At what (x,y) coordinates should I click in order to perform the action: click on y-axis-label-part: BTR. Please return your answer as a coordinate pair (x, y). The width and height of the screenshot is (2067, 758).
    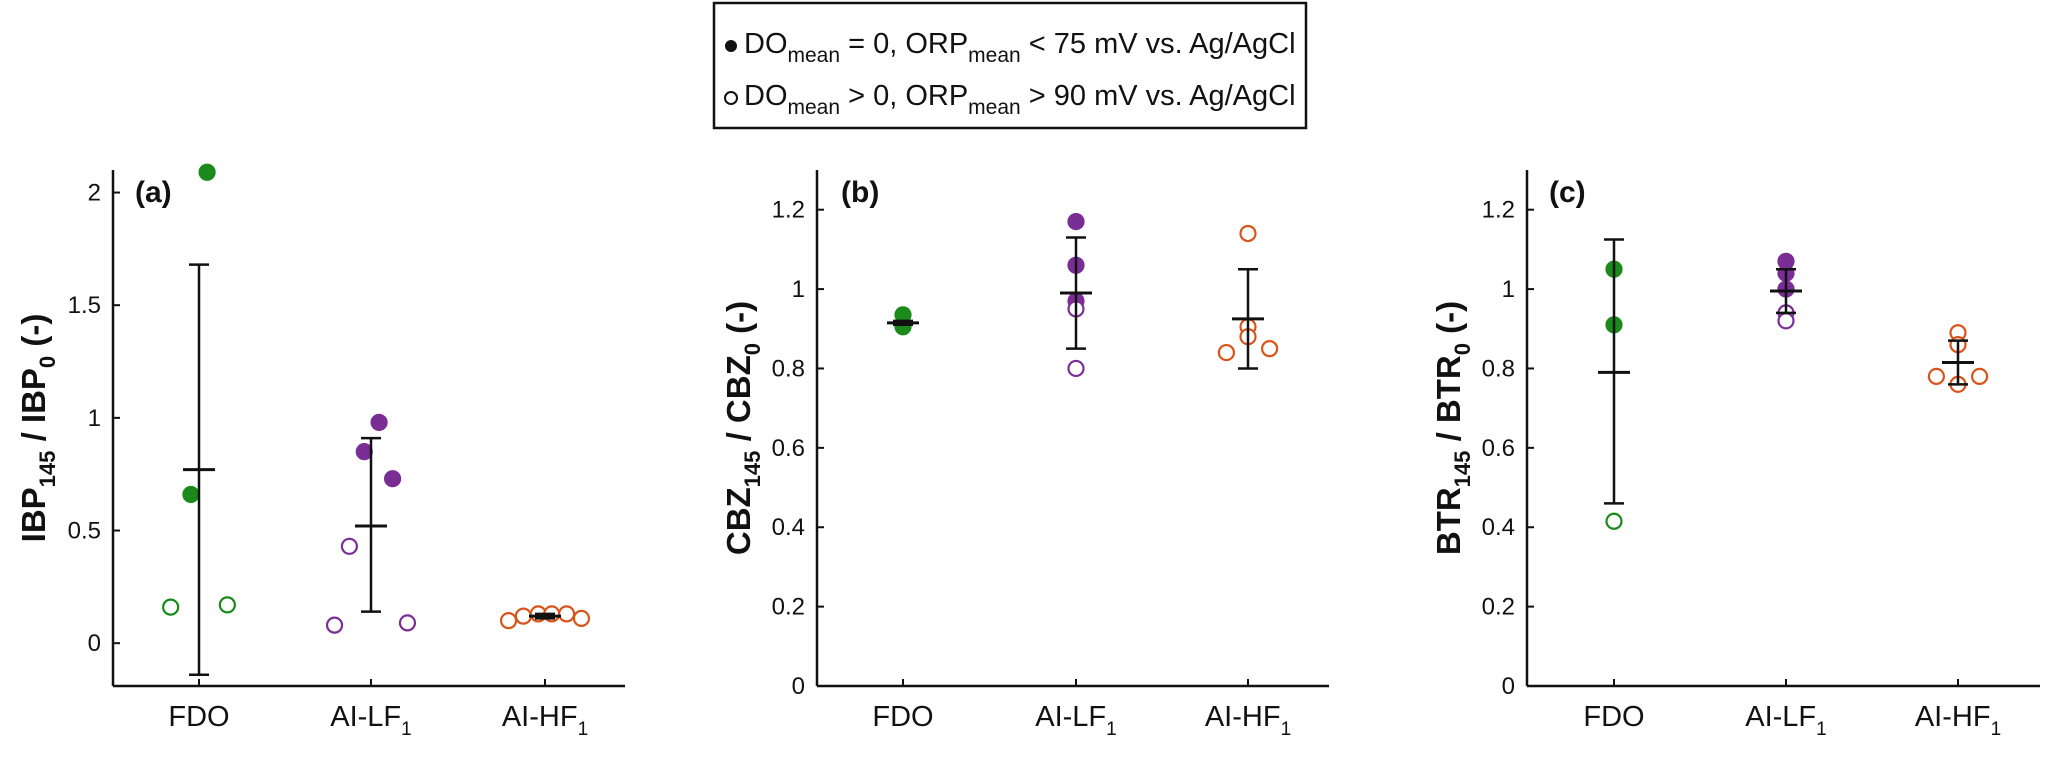
    Looking at the image, I should click on (1448, 521).